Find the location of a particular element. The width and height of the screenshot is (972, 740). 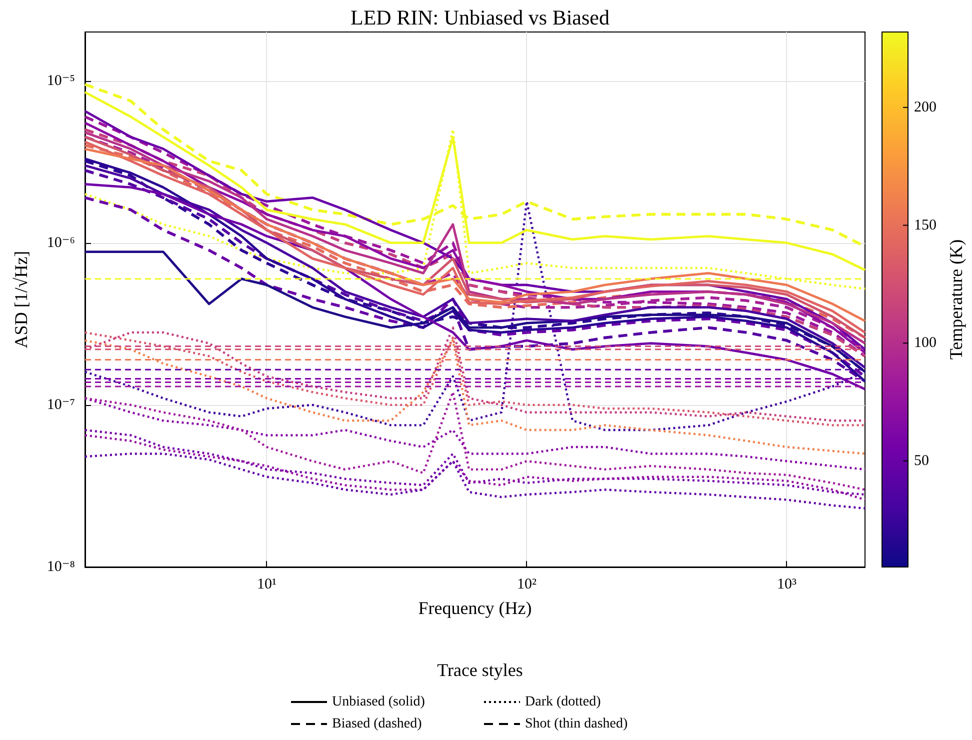

legend-label: Biased (dashed) is located at coordinates (377, 724).